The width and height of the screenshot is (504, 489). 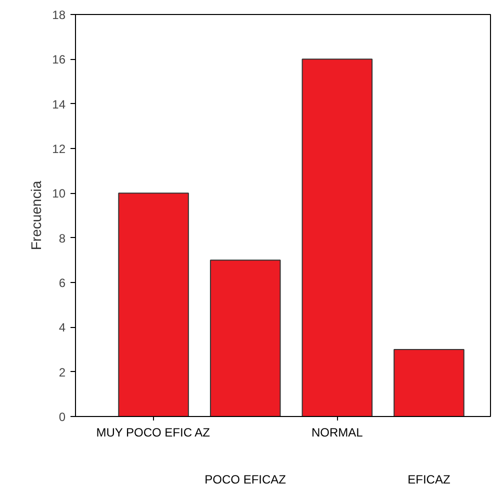 What do you see at coordinates (62, 417) in the screenshot?
I see `y-tick-label: 0` at bounding box center [62, 417].